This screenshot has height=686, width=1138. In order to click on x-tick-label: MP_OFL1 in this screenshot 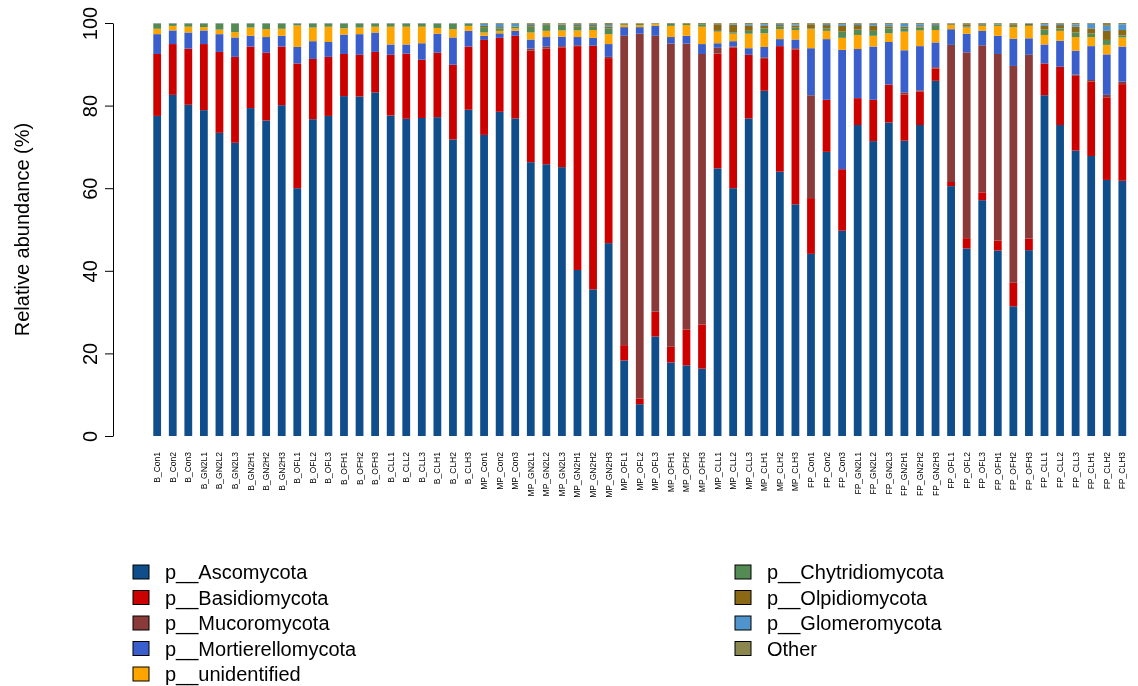, I will do `click(624, 471)`.